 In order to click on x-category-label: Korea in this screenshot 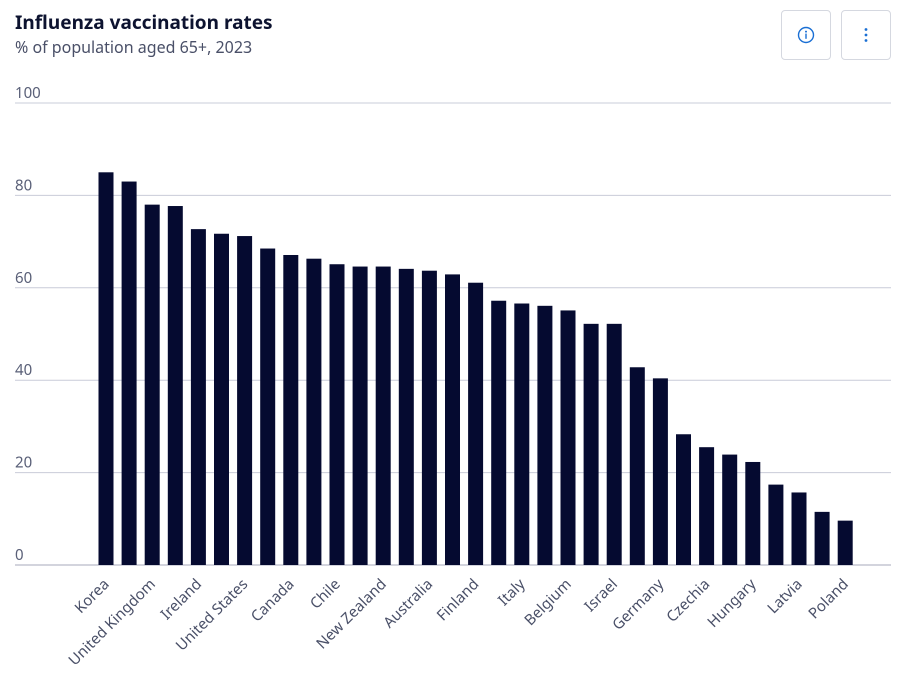, I will do `click(91, 595)`.